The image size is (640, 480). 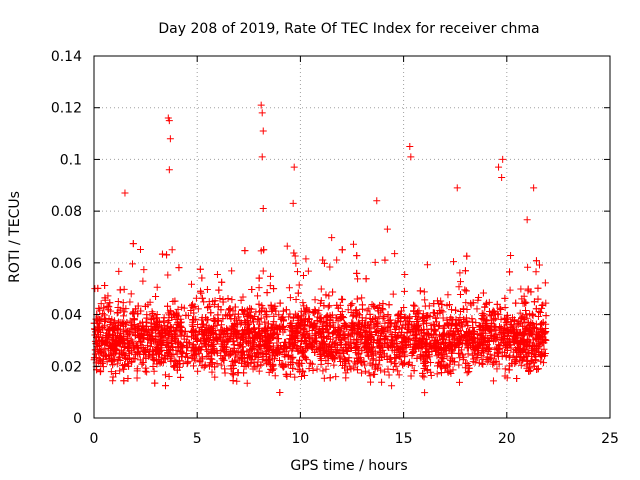 I want to click on x-tick-label: 10, so click(x=300, y=439).